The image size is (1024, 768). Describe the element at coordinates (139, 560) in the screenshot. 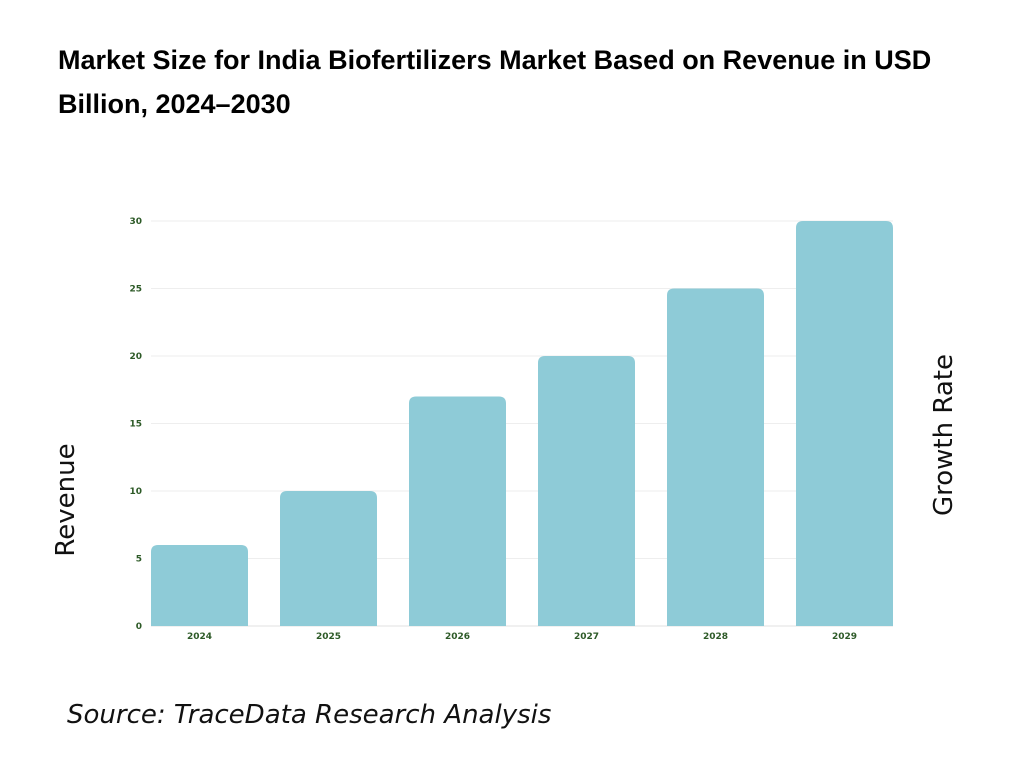

I see `y-tick-label: 5` at that location.